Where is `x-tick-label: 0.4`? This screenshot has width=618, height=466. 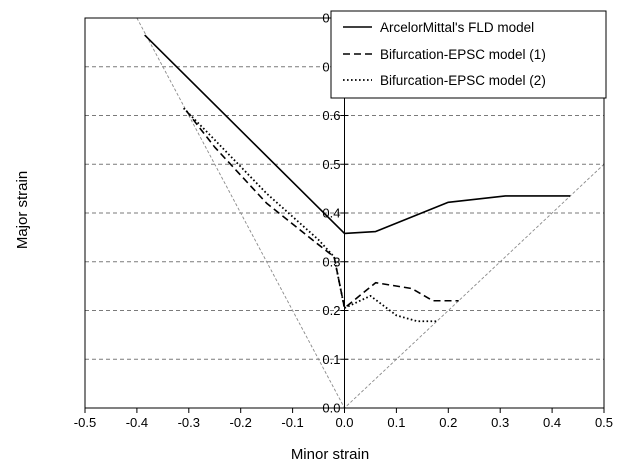 x-tick-label: 0.4 is located at coordinates (552, 422).